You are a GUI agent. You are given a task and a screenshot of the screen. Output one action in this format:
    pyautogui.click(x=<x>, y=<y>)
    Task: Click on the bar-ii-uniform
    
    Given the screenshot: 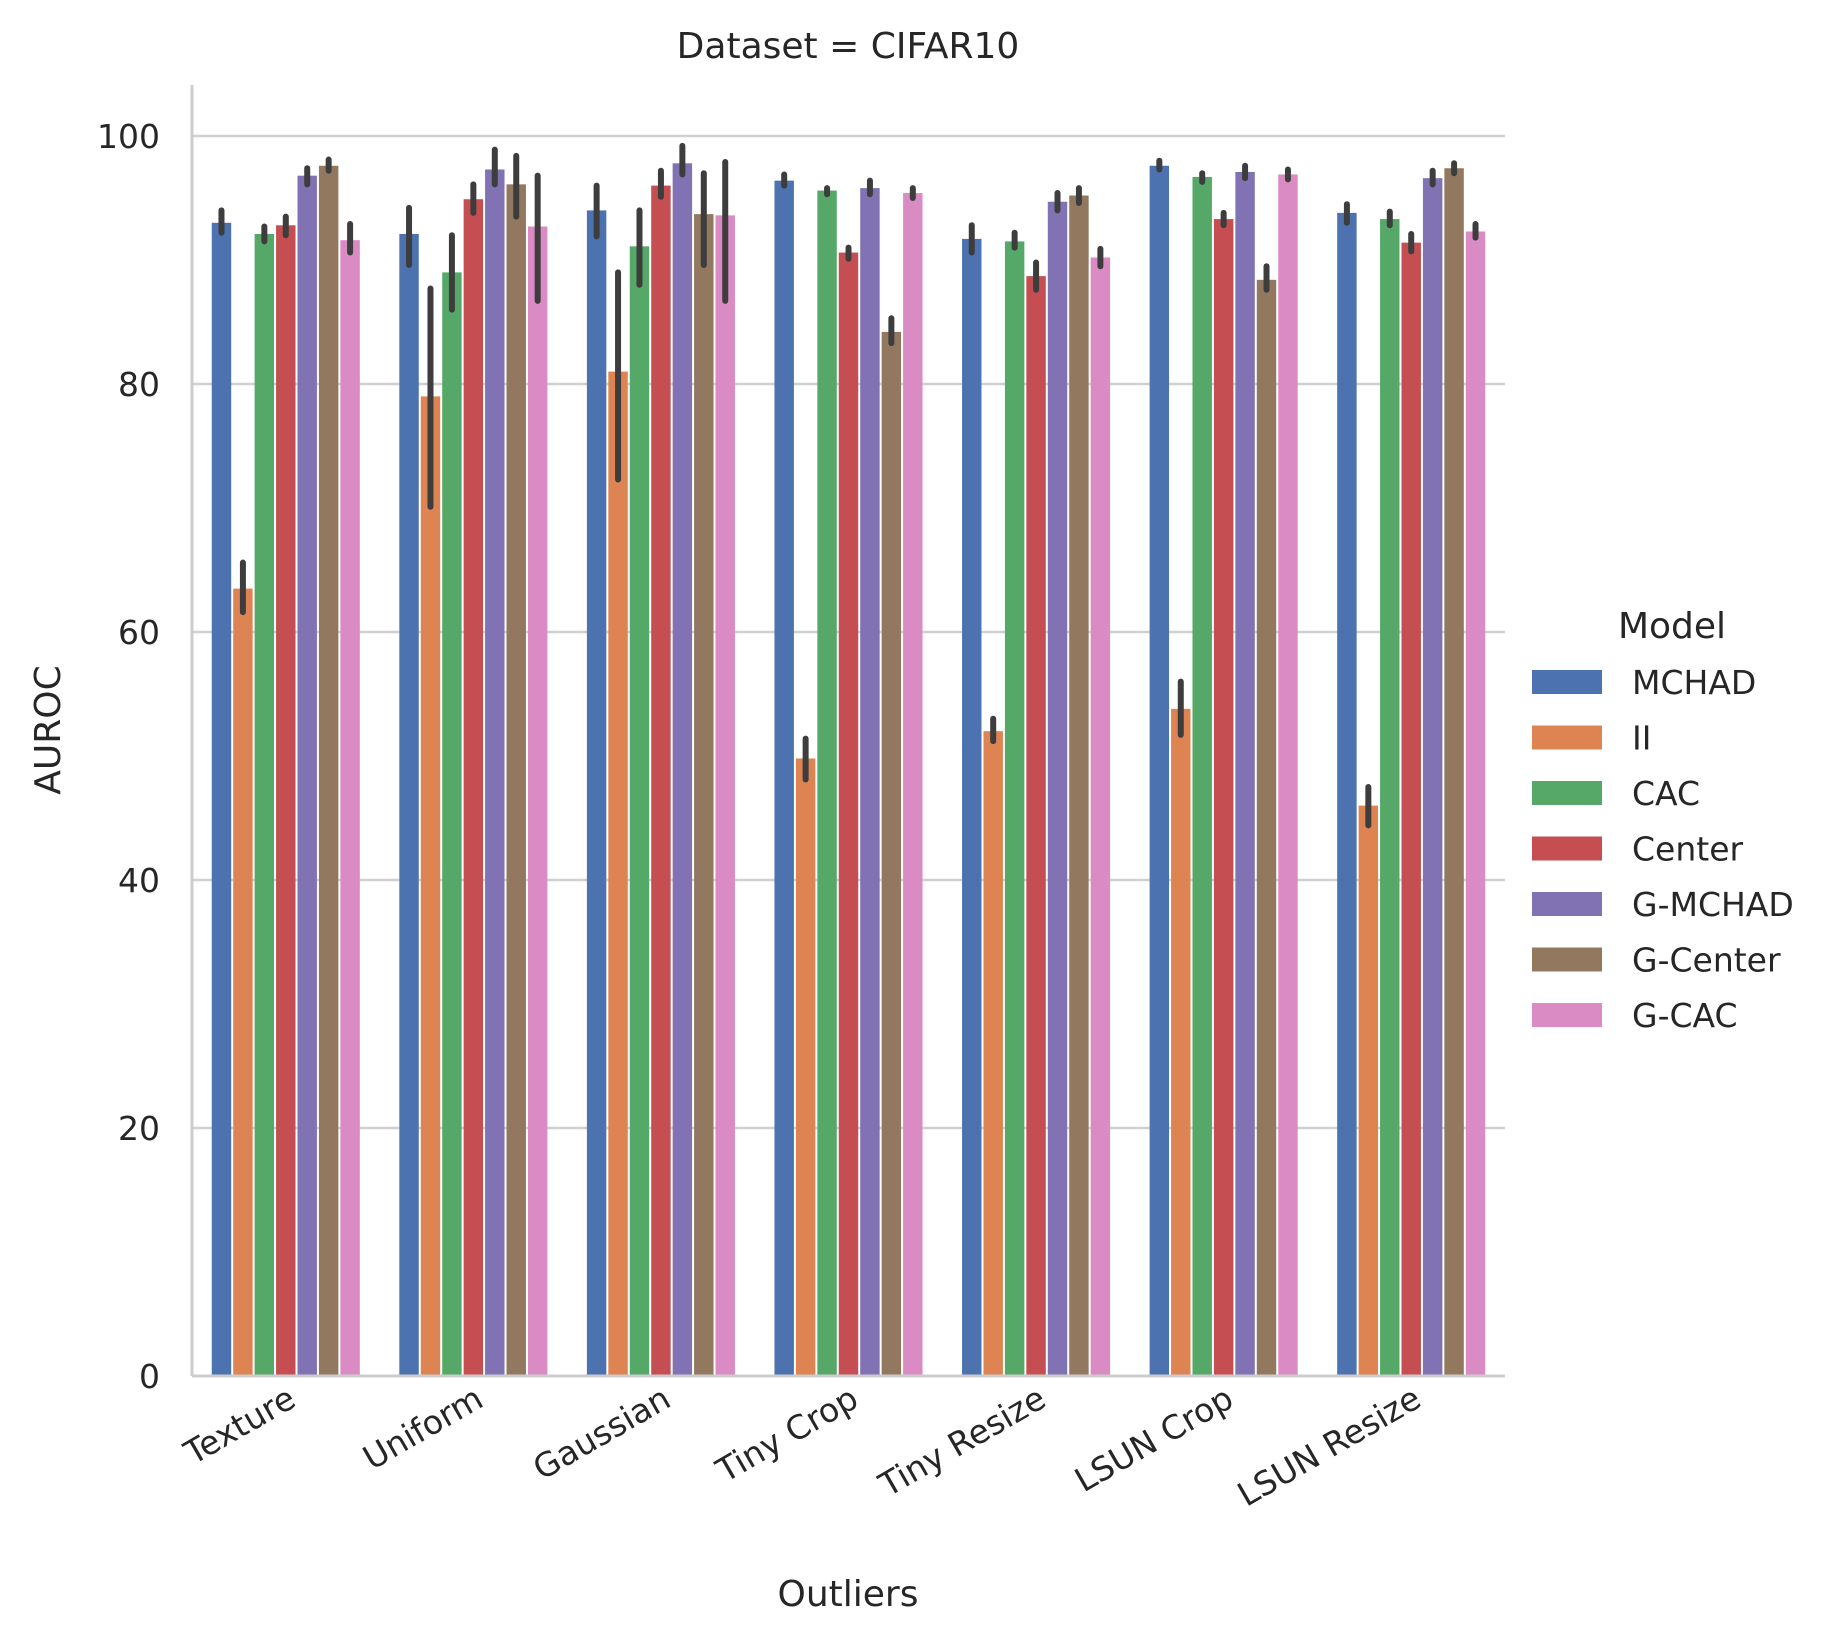 What is the action you would take?
    pyautogui.click(x=430, y=886)
    